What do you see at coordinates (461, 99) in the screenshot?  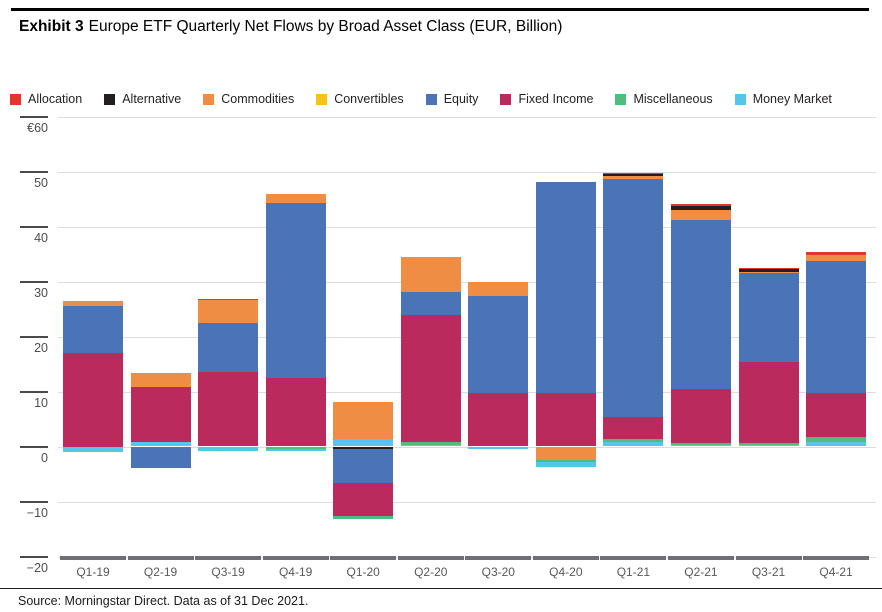 I see `legend-label-equity: Equity` at bounding box center [461, 99].